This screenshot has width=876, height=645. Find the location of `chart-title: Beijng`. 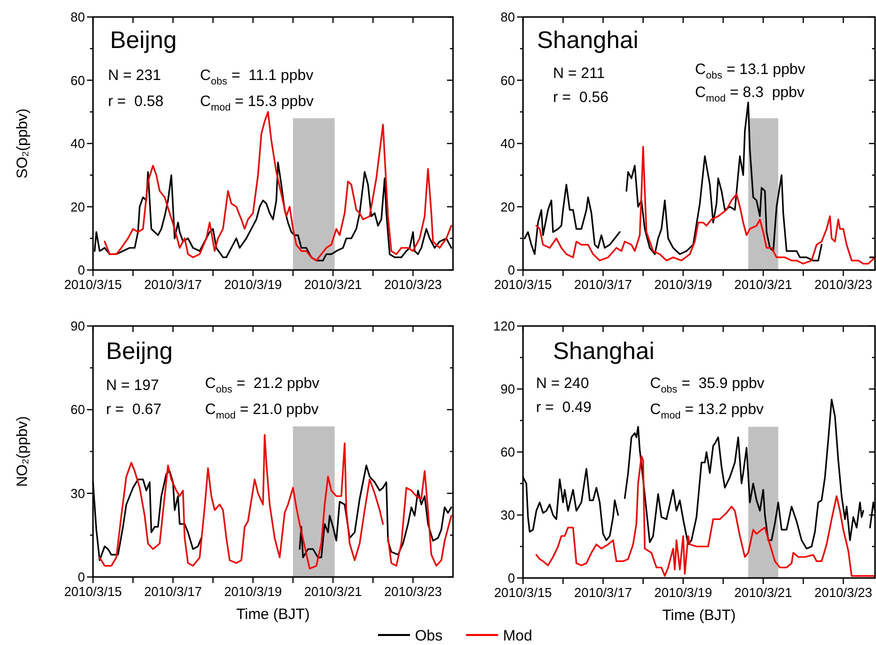

chart-title: Beijng is located at coordinates (143, 40).